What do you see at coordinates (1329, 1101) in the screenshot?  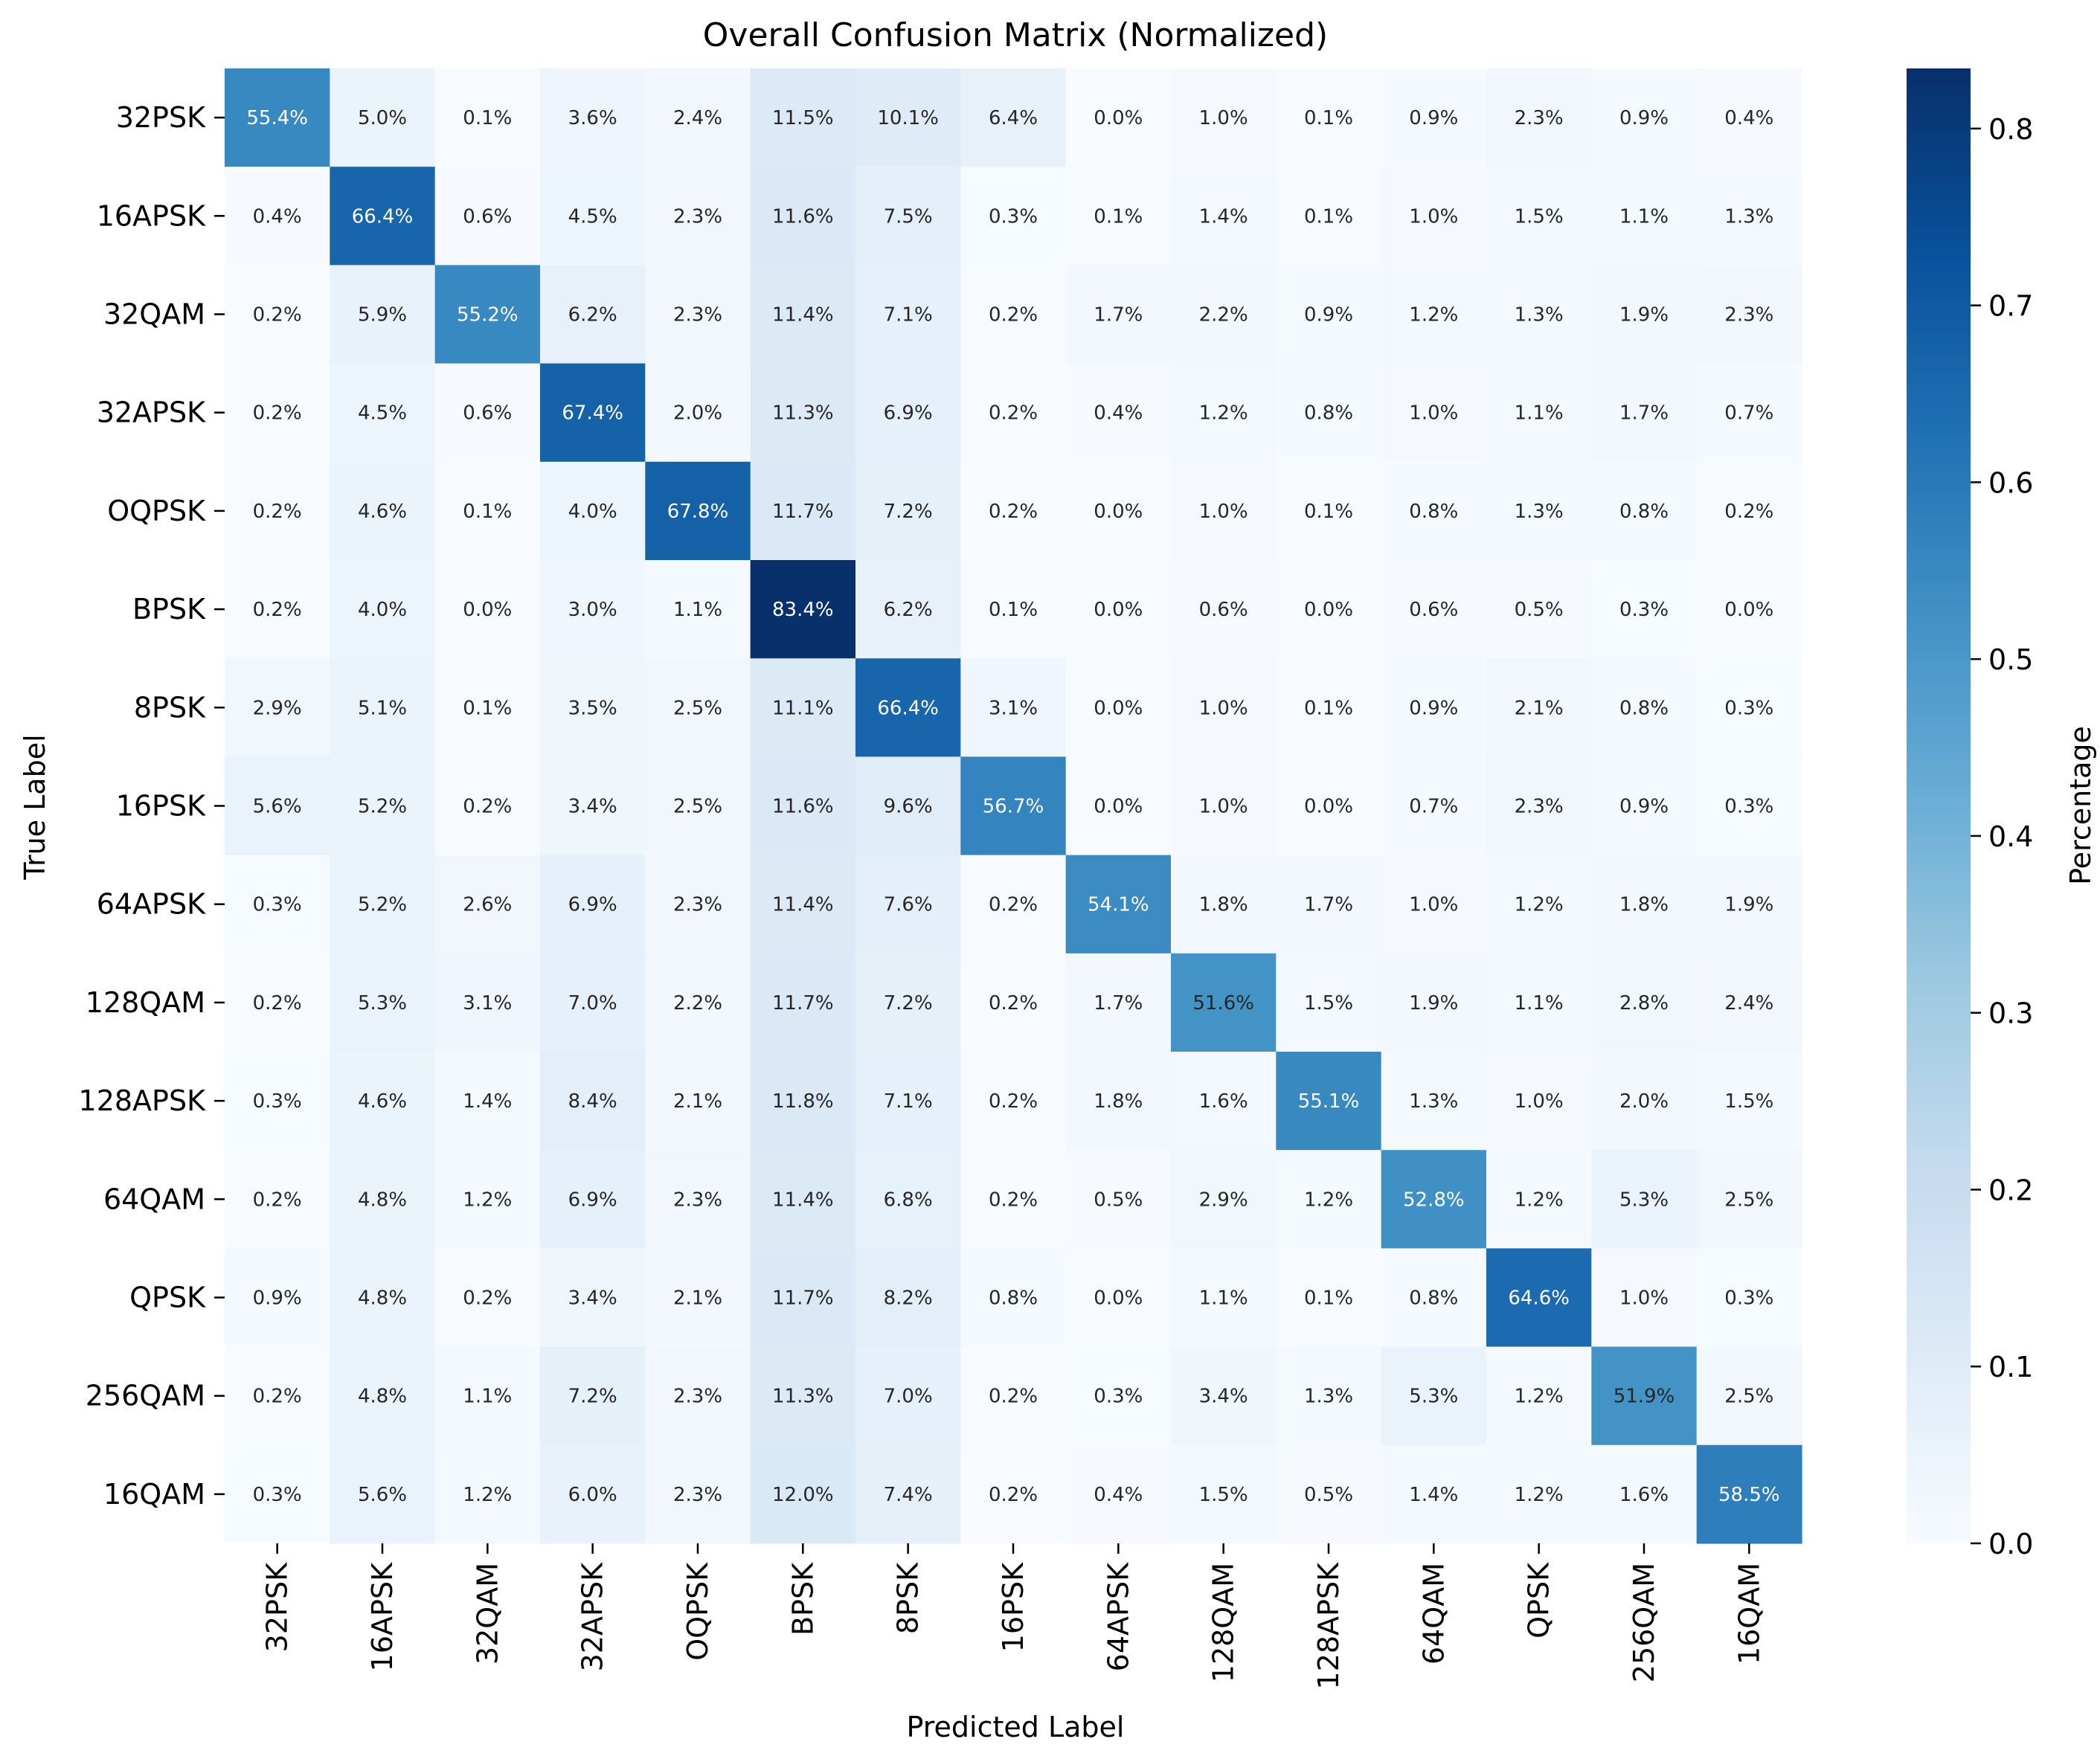 I see `cell-value-label: 55.1%` at bounding box center [1329, 1101].